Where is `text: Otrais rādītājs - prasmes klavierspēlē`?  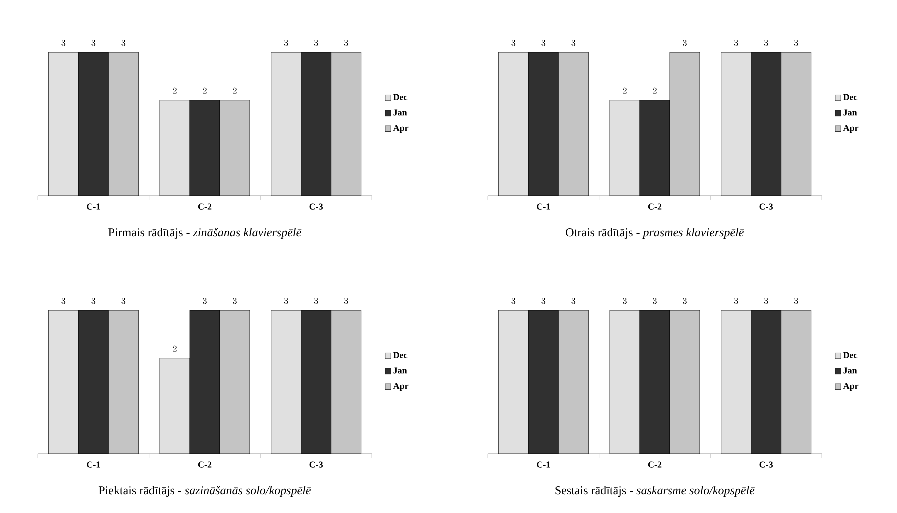
text: Otrais rādītājs - prasmes klavierspēlē is located at coordinates (655, 234).